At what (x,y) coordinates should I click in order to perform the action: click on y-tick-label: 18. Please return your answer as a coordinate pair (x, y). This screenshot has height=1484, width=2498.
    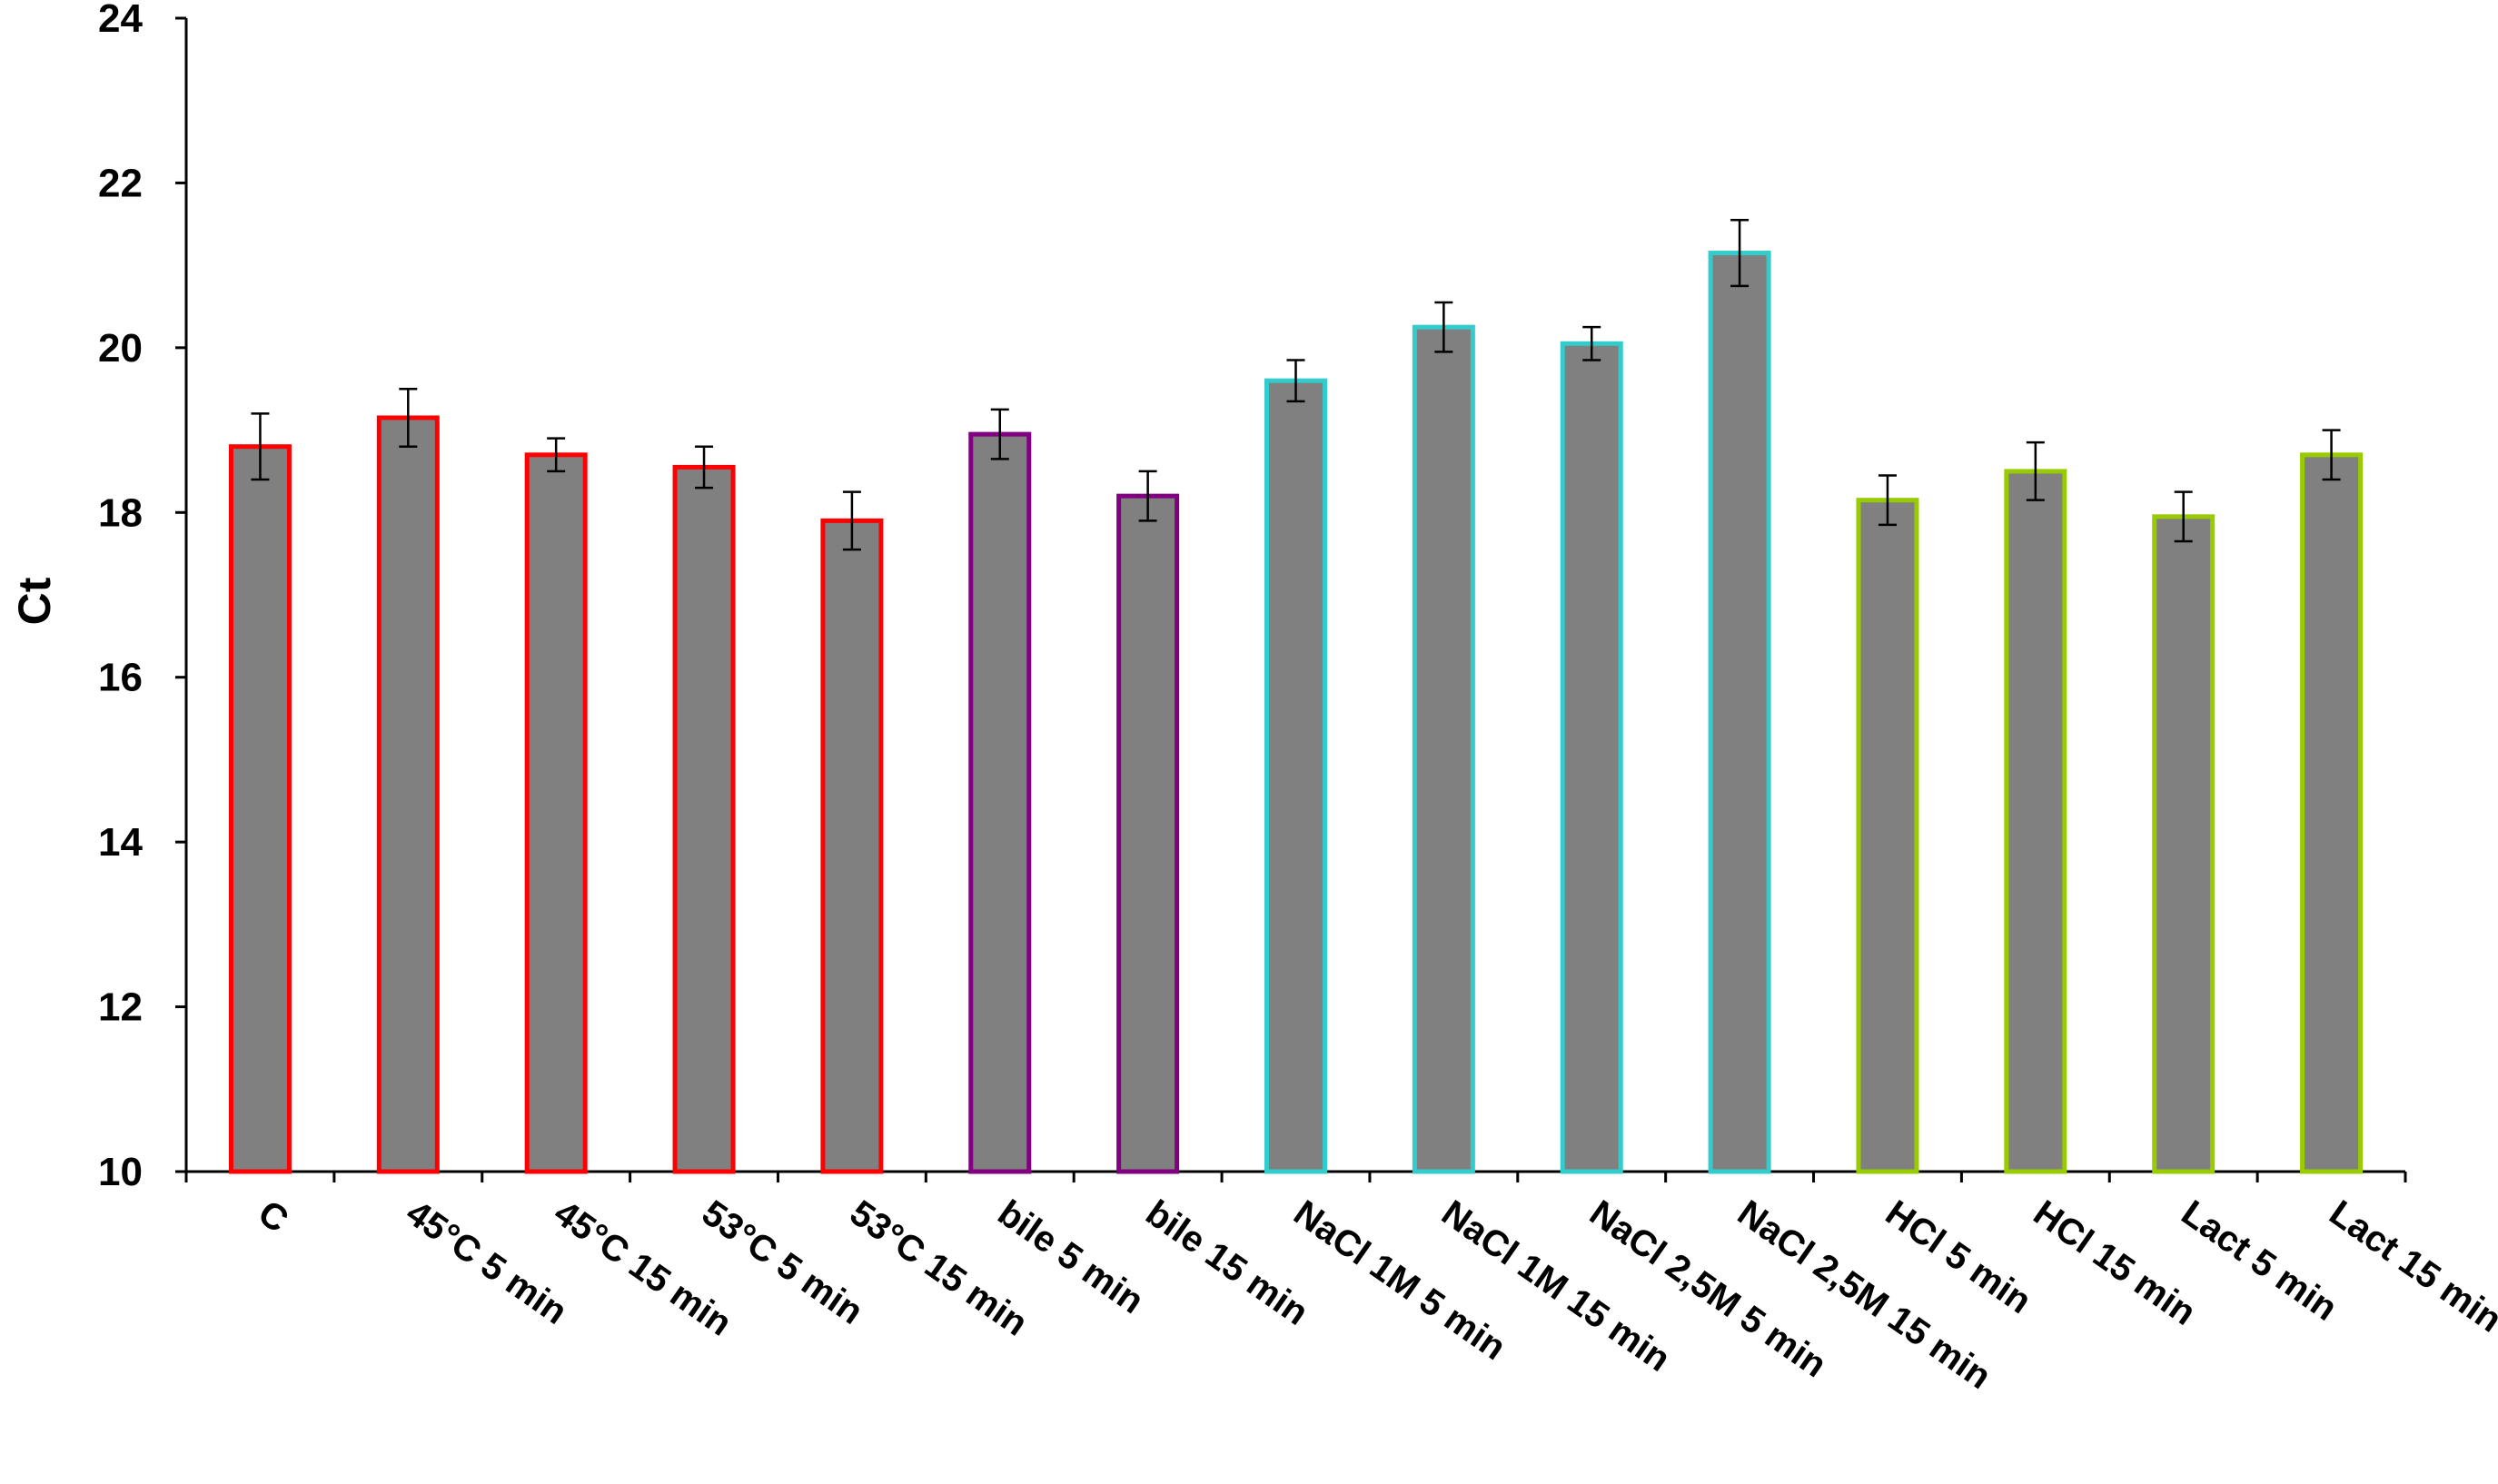
    Looking at the image, I should click on (120, 512).